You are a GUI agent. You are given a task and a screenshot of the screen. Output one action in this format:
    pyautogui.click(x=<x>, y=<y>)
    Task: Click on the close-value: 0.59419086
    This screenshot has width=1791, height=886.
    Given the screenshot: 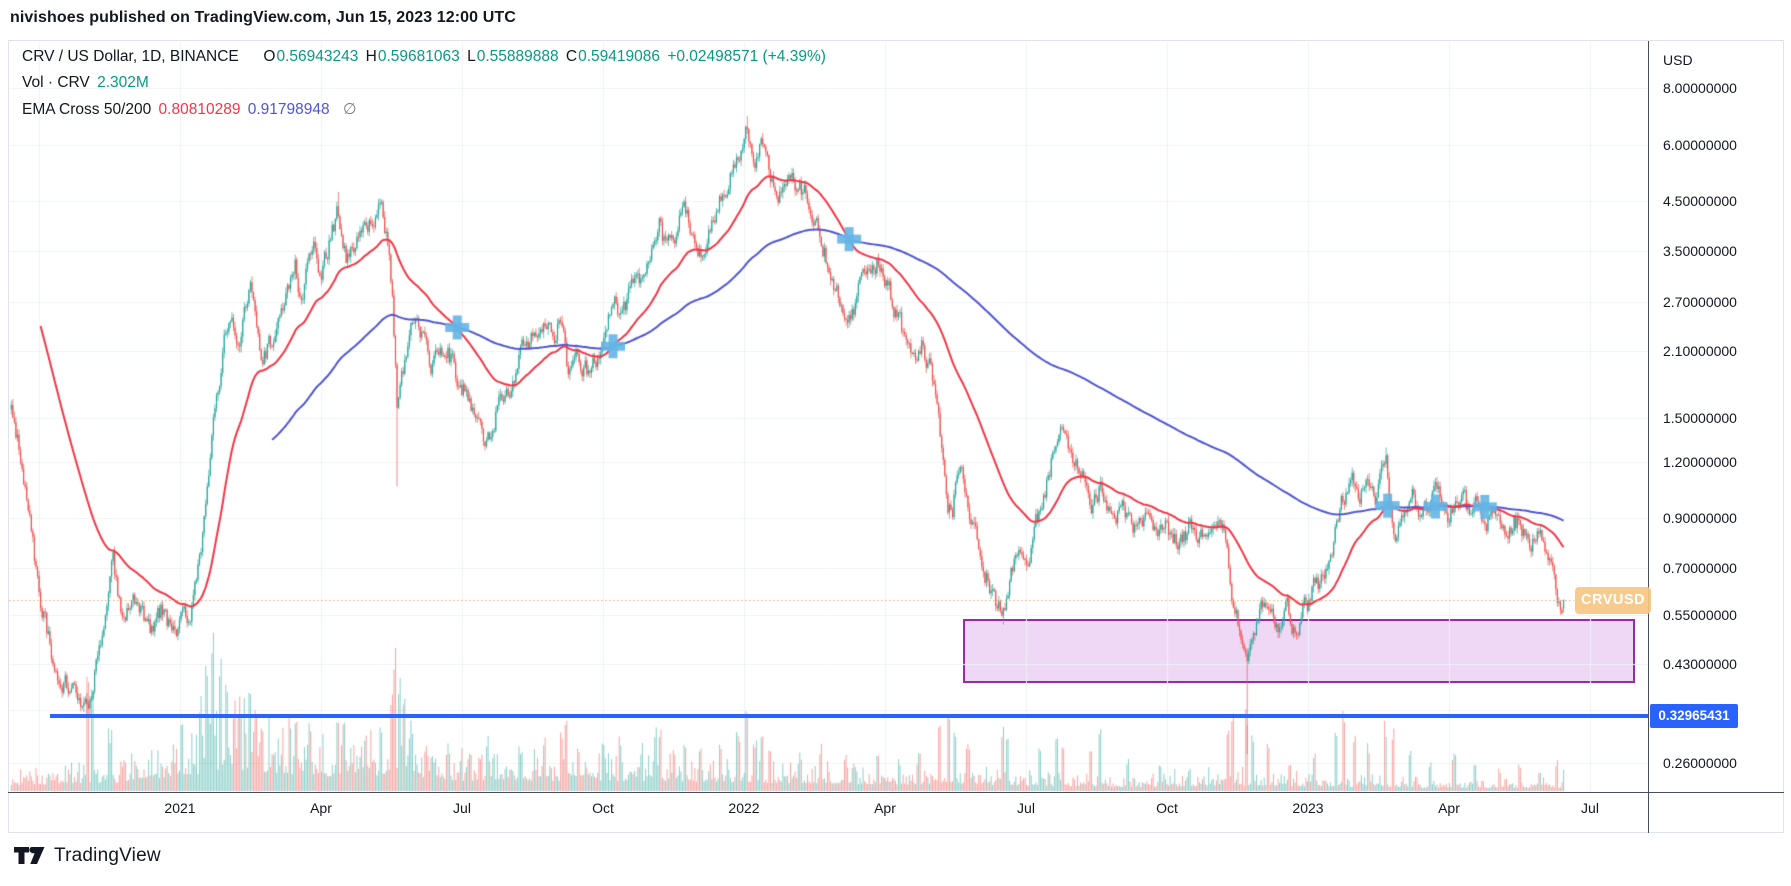 What is the action you would take?
    pyautogui.click(x=619, y=56)
    